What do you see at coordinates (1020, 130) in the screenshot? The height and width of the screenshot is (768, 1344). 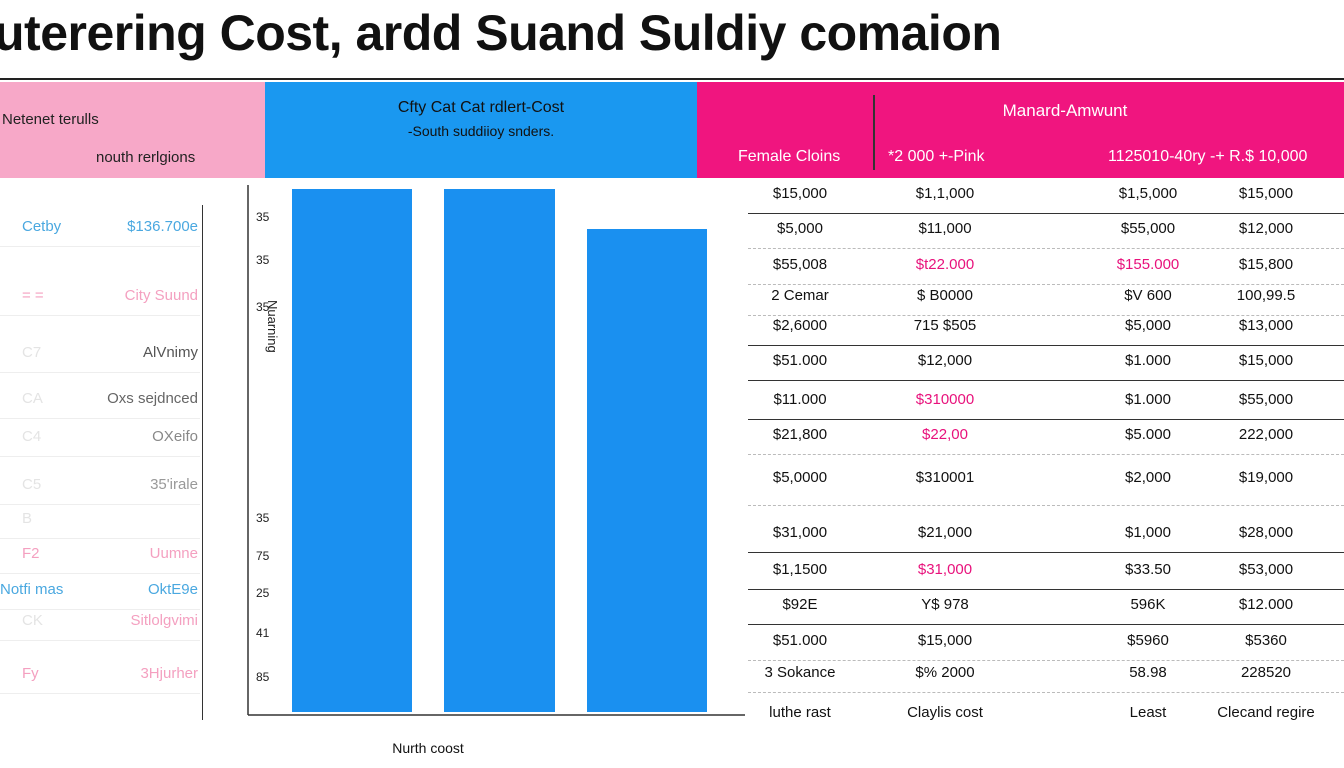 I see `header-right` at bounding box center [1020, 130].